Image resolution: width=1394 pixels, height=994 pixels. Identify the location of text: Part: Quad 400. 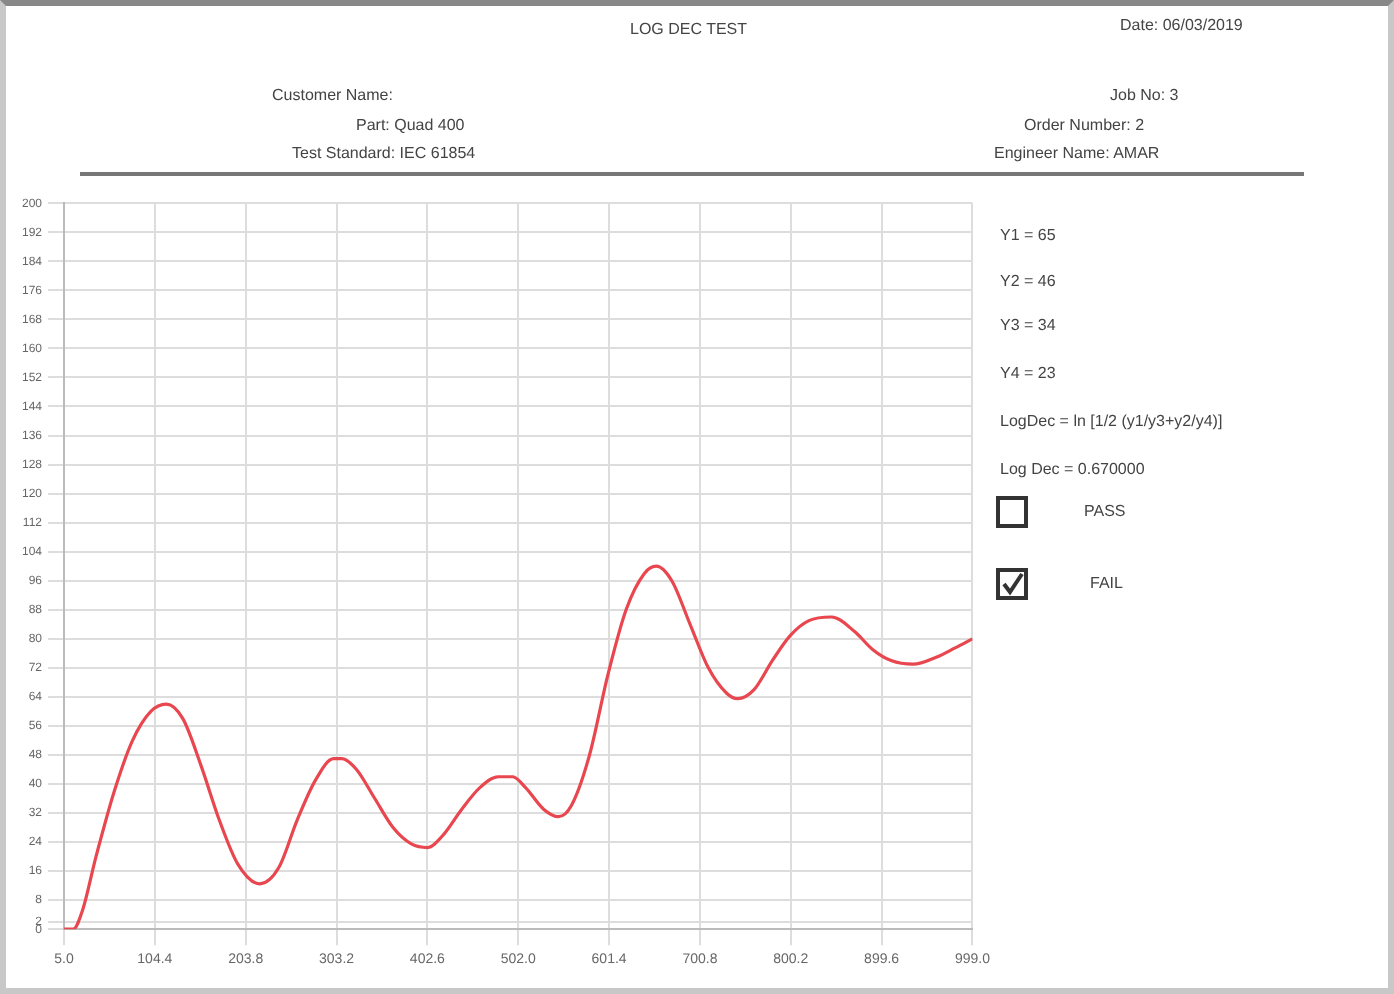
(410, 125).